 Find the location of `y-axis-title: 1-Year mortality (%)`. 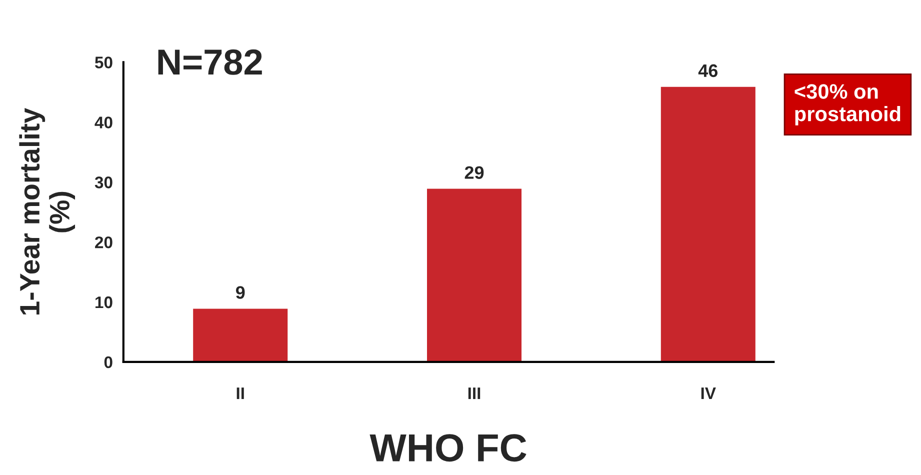

y-axis-title: 1-Year mortality (%) is located at coordinates (47, 211).